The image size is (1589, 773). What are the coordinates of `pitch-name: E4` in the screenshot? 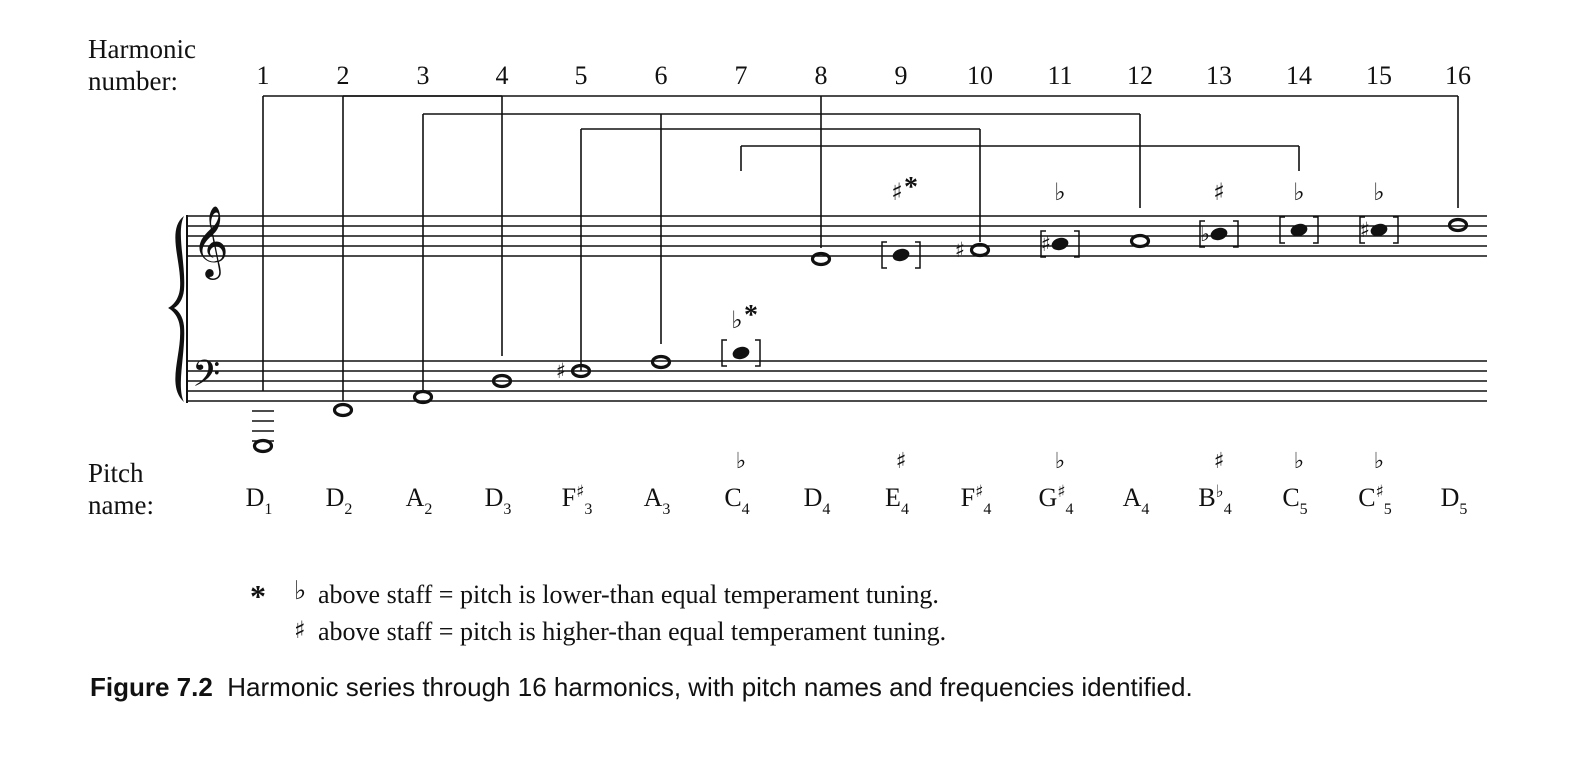 It's located at (897, 500).